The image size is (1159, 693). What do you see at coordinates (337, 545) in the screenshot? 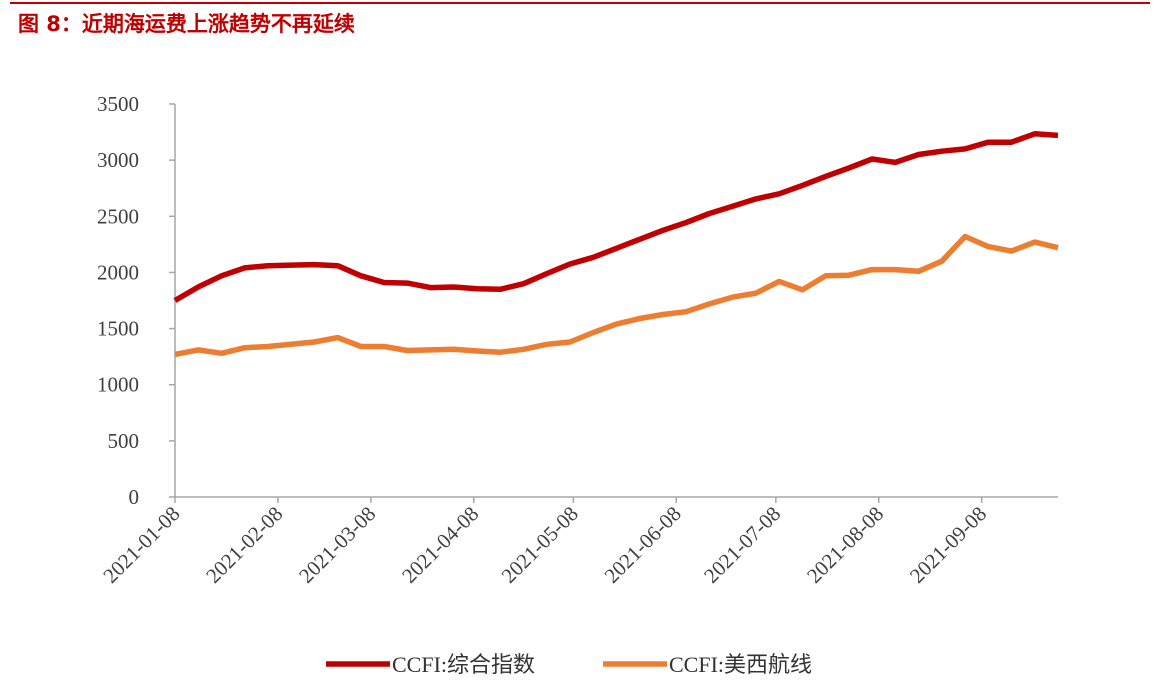
I see `x-tick-label: 2021-03-08` at bounding box center [337, 545].